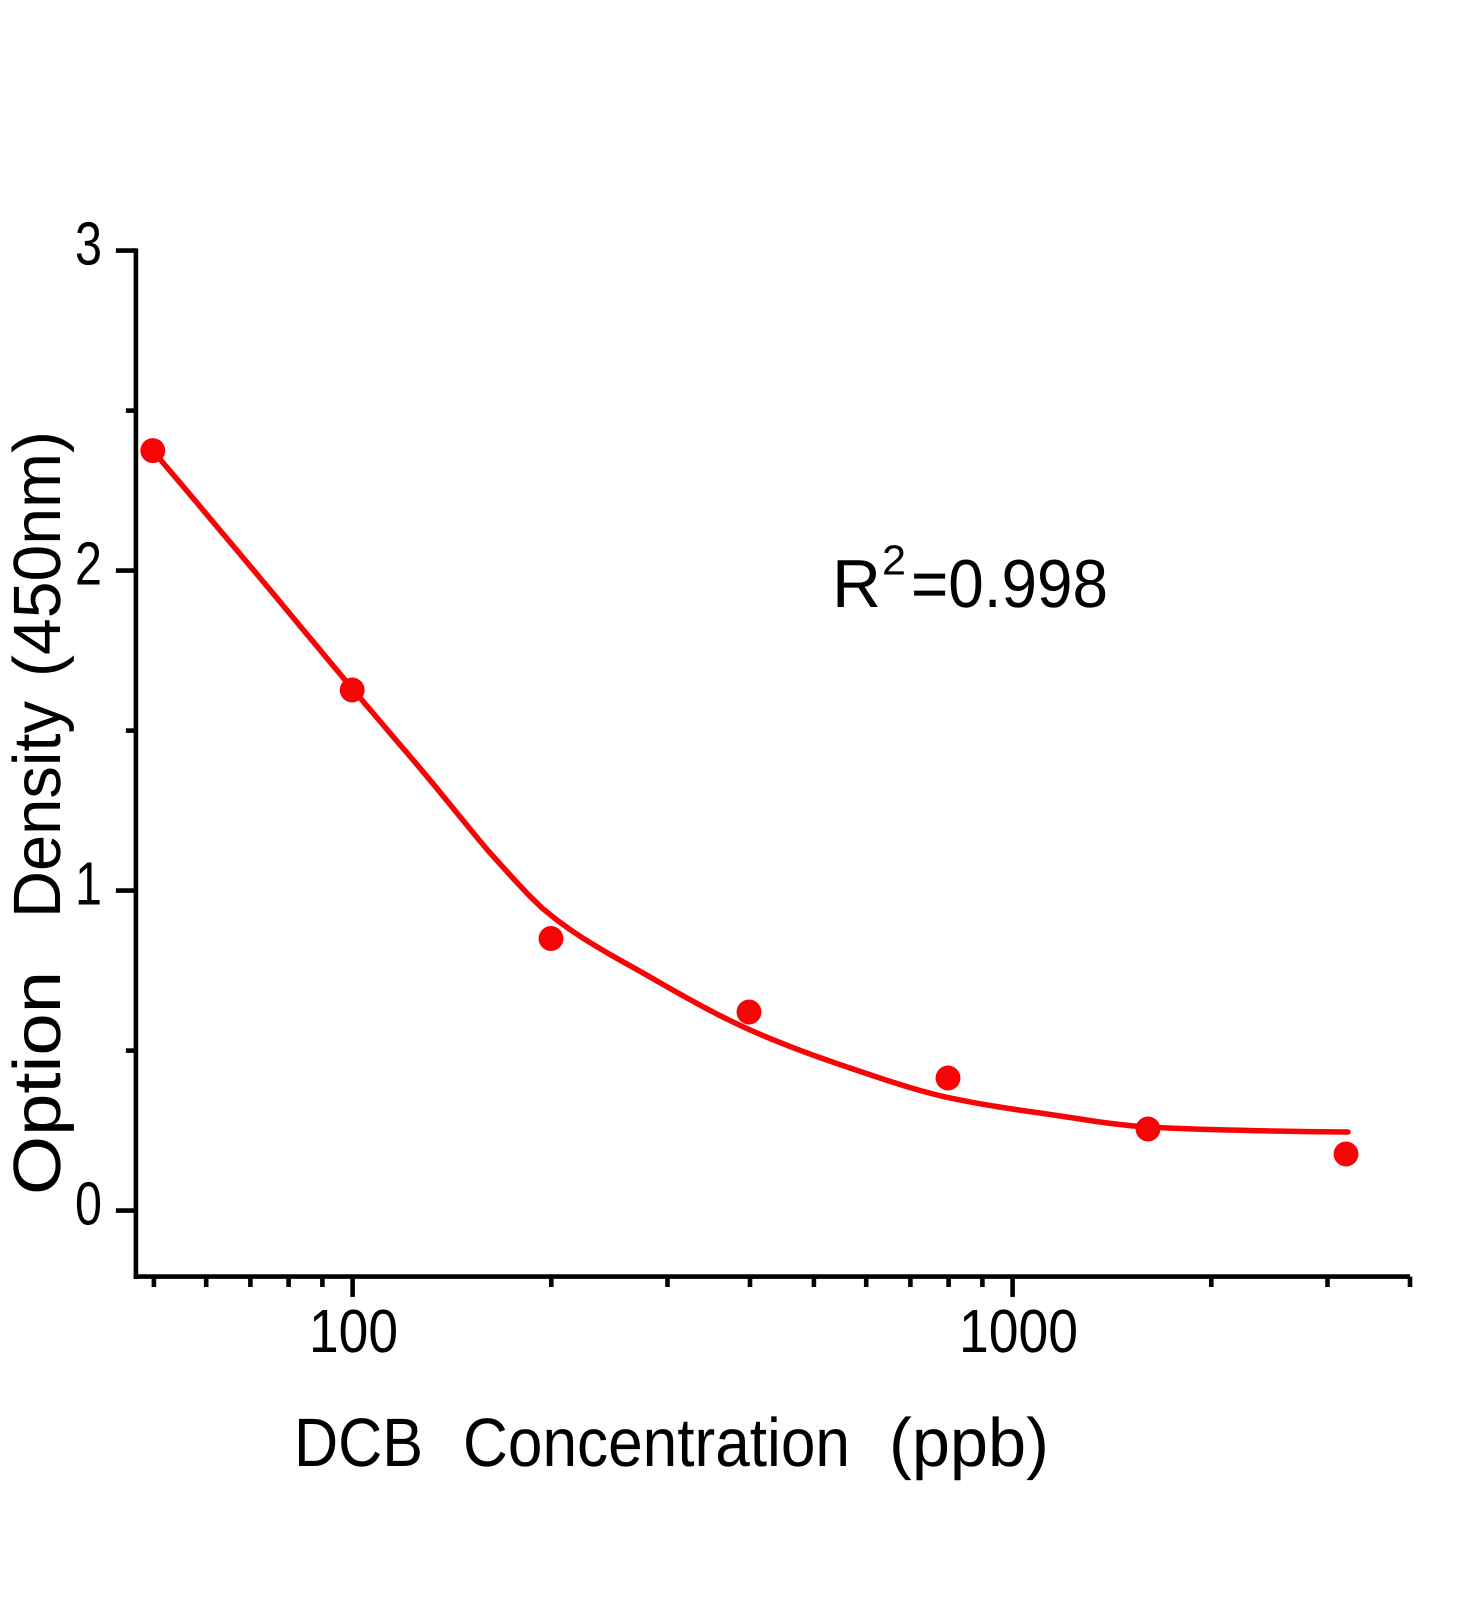  What do you see at coordinates (358, 1442) in the screenshot?
I see `svg-text: DCB` at bounding box center [358, 1442].